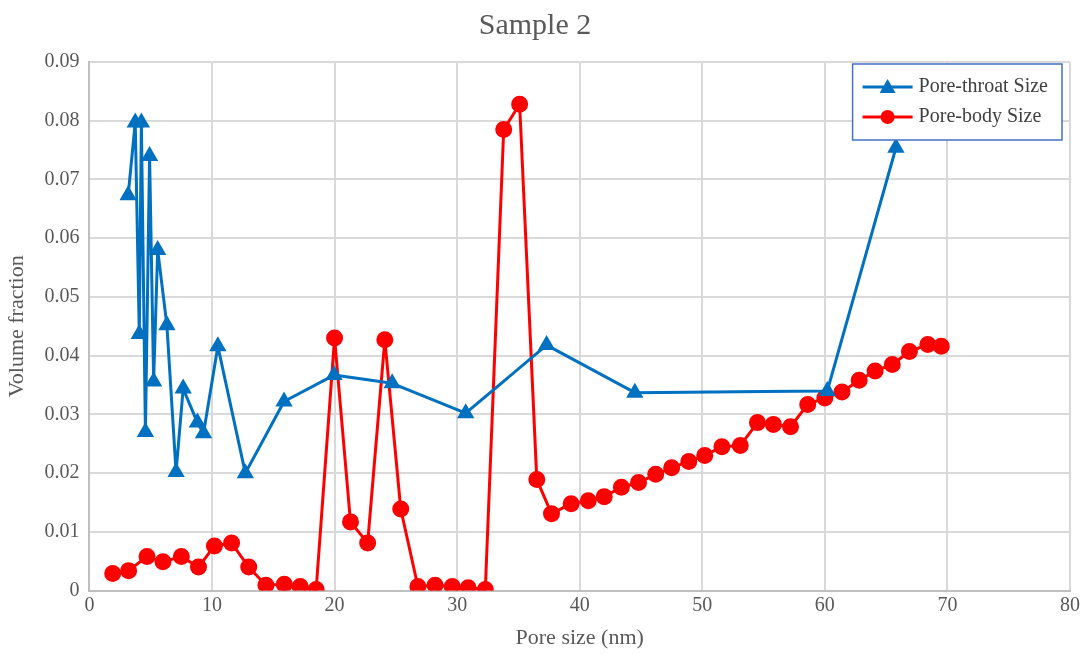  What do you see at coordinates (62, 118) in the screenshot?
I see `y-tick-label: 0.08` at bounding box center [62, 118].